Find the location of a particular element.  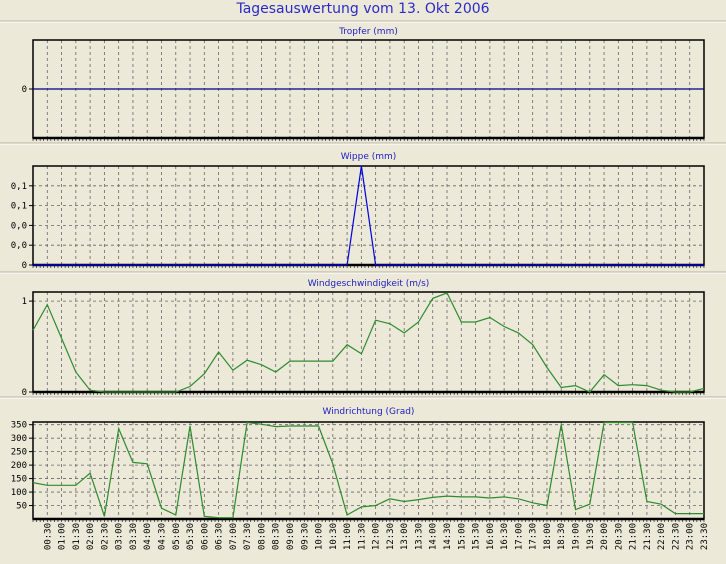

x-tick-label: 04:30 is located at coordinates (162, 536).